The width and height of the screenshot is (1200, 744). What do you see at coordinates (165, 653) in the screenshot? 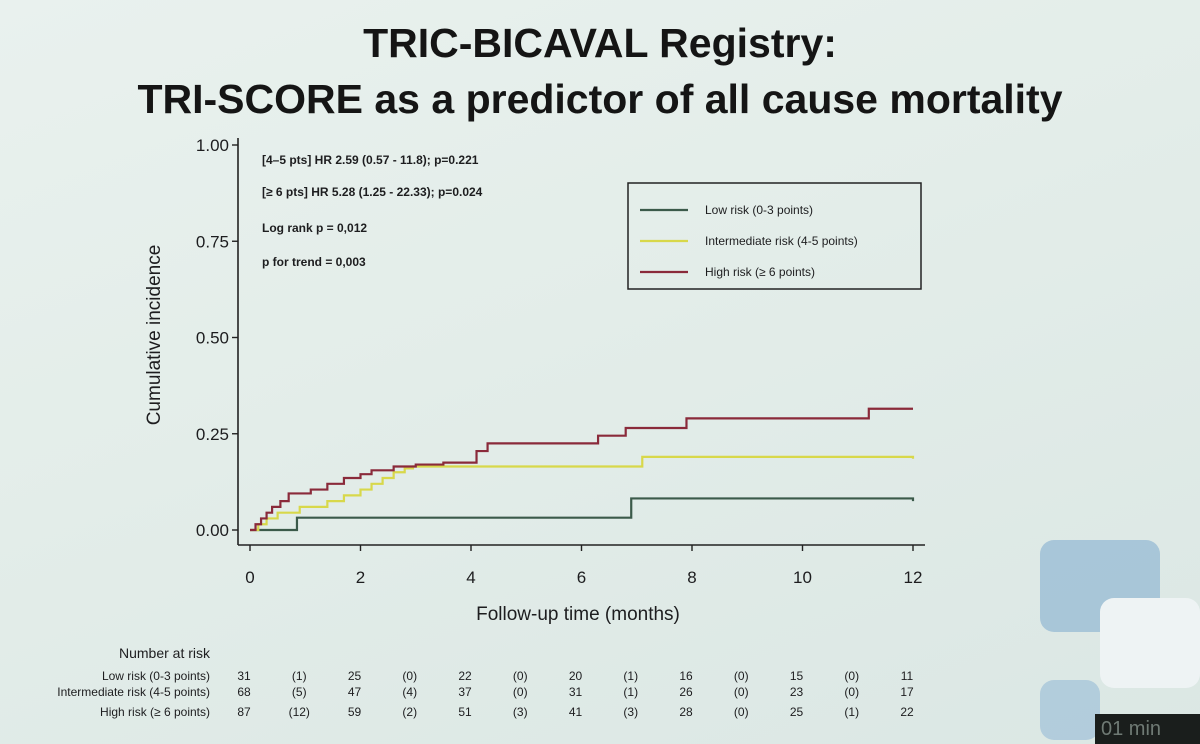
I see `risk-table-header: Number at risk` at bounding box center [165, 653].